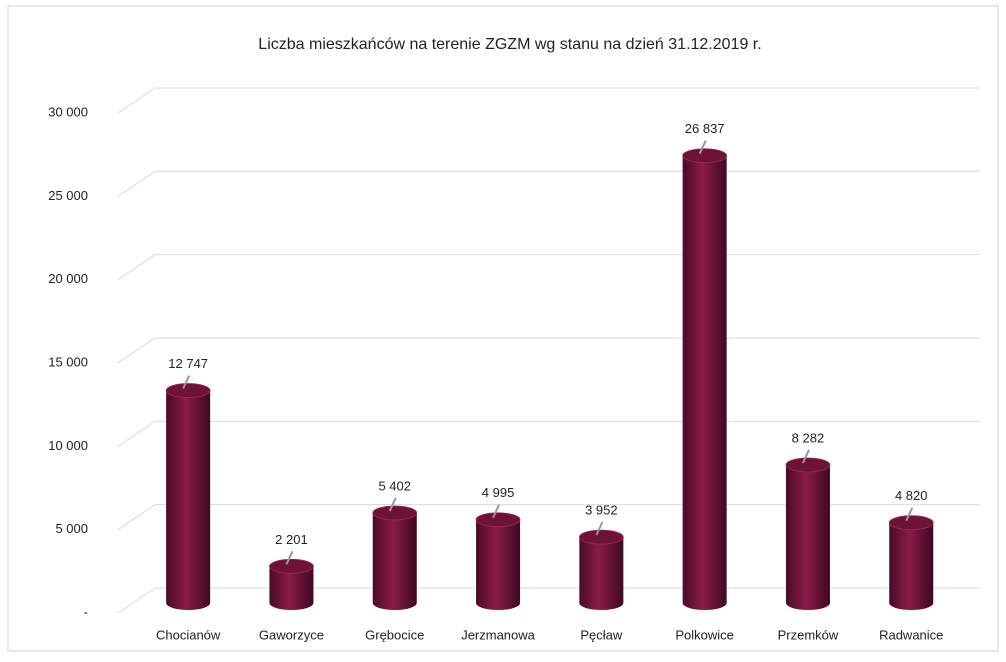 Image resolution: width=1006 pixels, height=662 pixels. I want to click on value-label: 5 402, so click(394, 485).